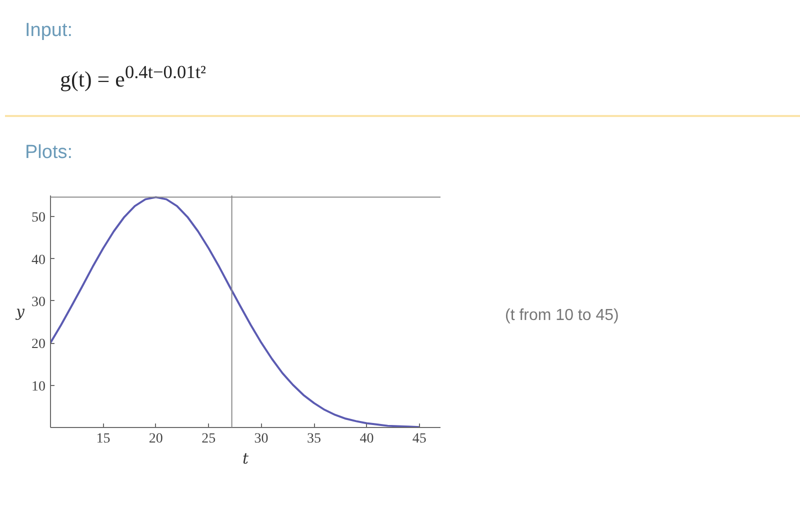 This screenshot has height=515, width=800. What do you see at coordinates (39, 218) in the screenshot?
I see `y-tick-label: 50` at bounding box center [39, 218].